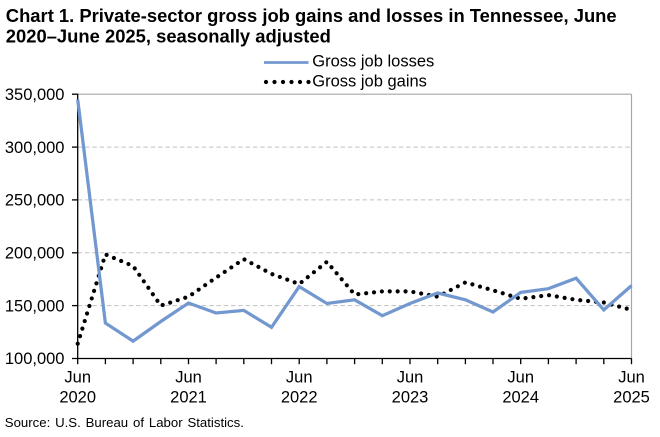 This screenshot has width=660, height=437. Describe the element at coordinates (35, 148) in the screenshot. I see `svg-text: 300,000` at that location.